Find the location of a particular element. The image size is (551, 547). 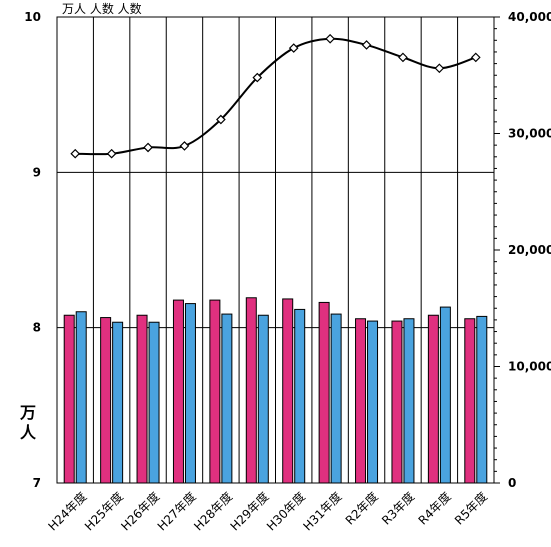

category-label: R3年度 is located at coordinates (397, 508).